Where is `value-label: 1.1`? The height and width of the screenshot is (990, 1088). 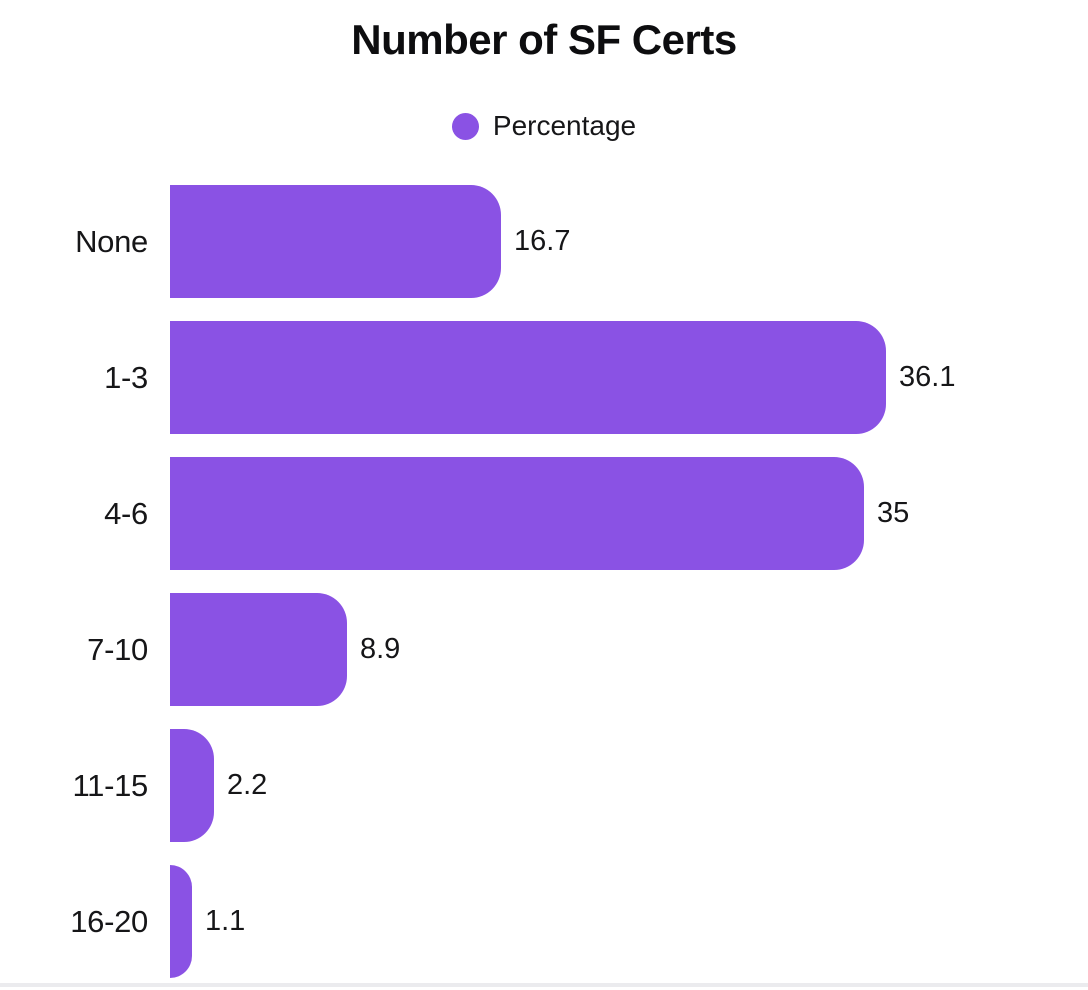 value-label: 1.1 is located at coordinates (225, 921).